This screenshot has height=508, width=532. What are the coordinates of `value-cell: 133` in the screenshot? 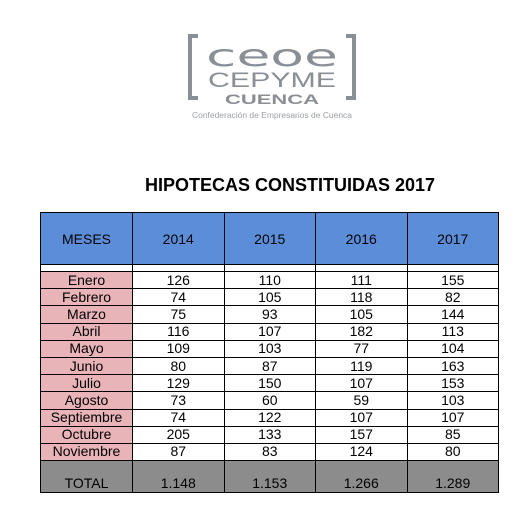 It's located at (269, 434).